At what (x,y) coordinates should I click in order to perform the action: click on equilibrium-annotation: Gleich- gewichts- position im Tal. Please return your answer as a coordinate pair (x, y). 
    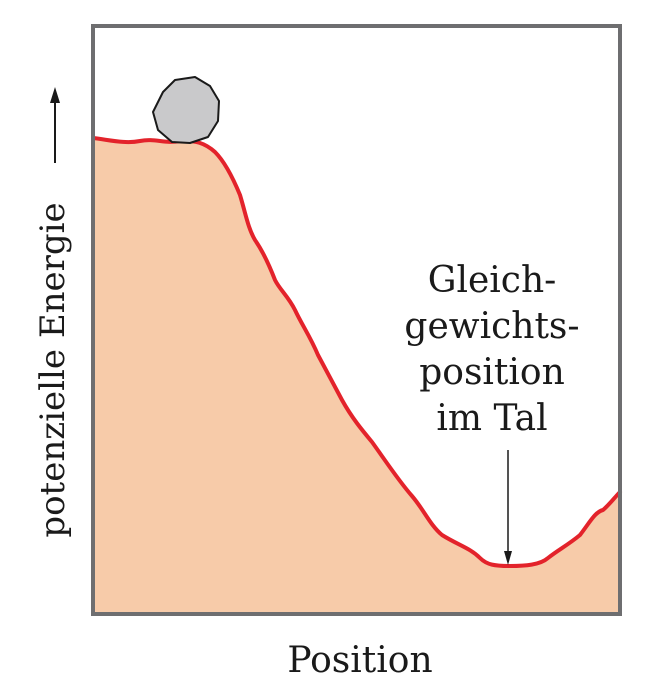
    Looking at the image, I should click on (491, 349).